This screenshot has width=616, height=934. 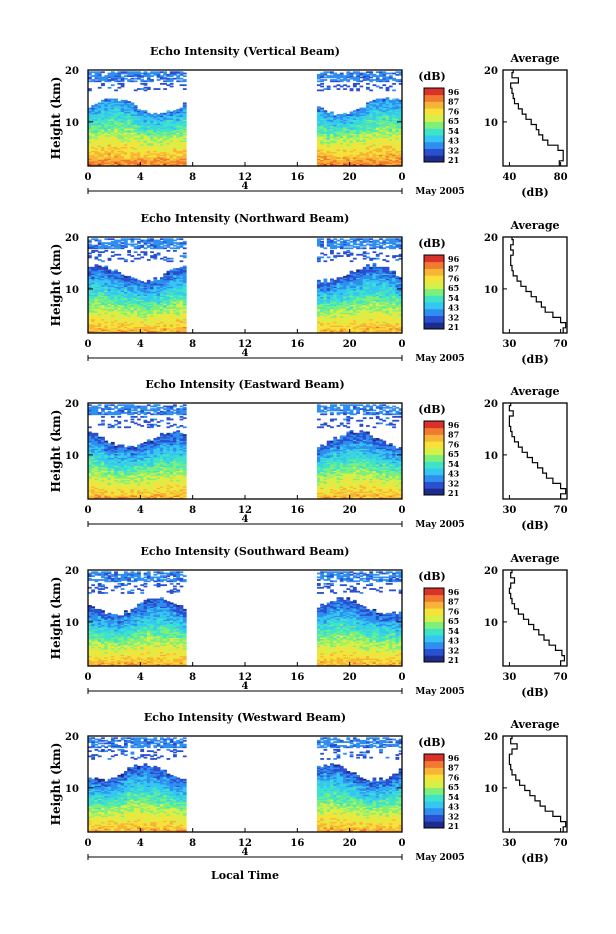 What do you see at coordinates (140, 177) in the screenshot?
I see `x-tick-label: 4` at bounding box center [140, 177].